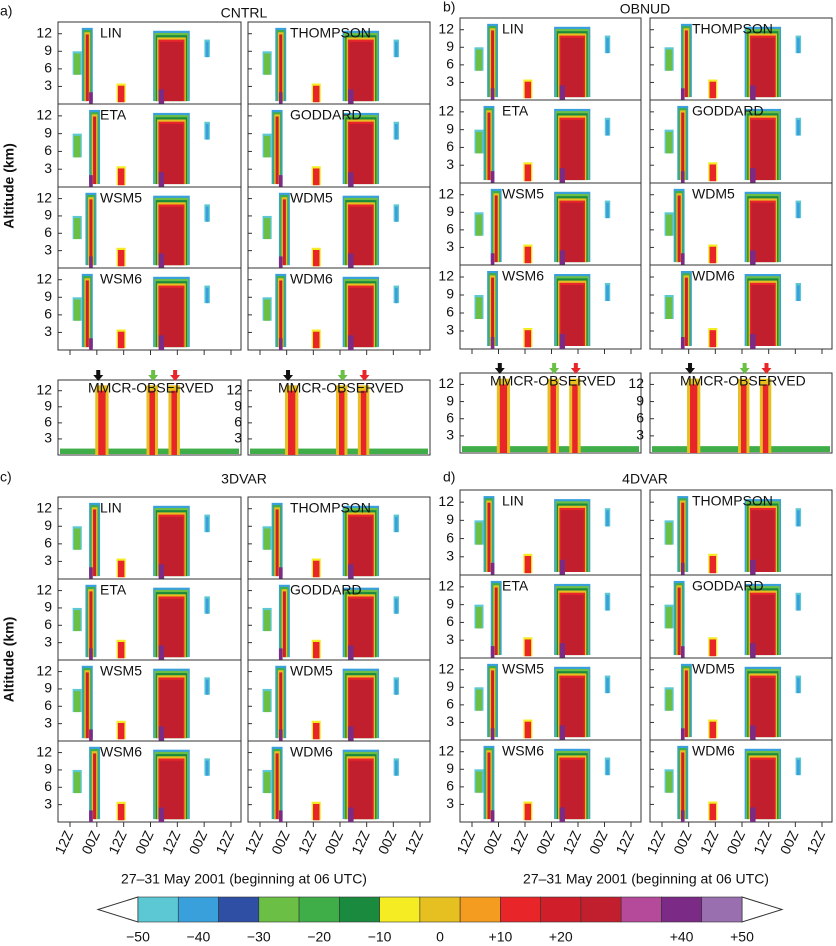 This screenshot has width=836, height=946. Describe the element at coordinates (553, 381) in the screenshot. I see `observed-name: MMCR-OBSERVED` at that location.